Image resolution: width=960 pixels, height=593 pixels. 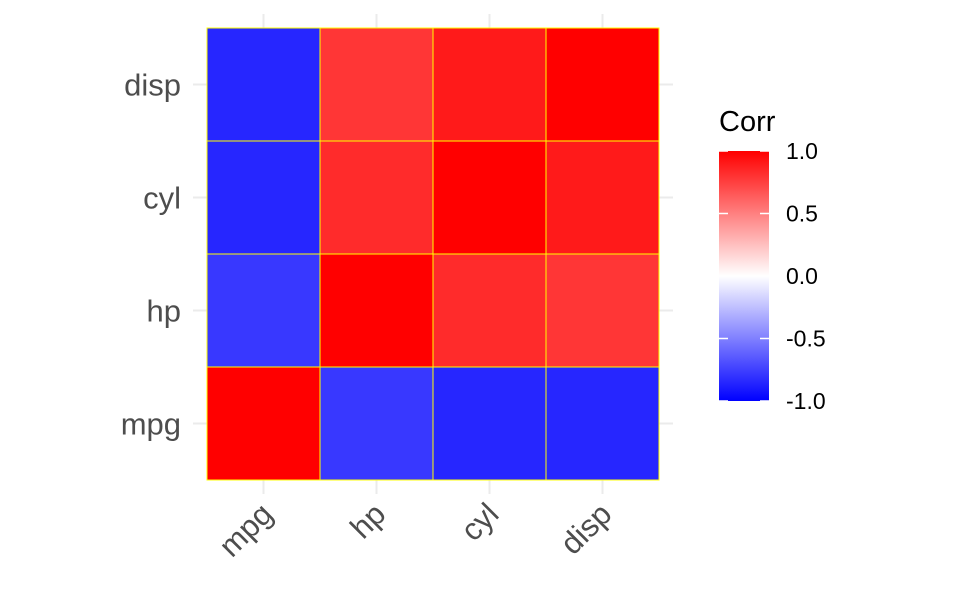 I want to click on legend-tick-label: -0.5, so click(x=806, y=339).